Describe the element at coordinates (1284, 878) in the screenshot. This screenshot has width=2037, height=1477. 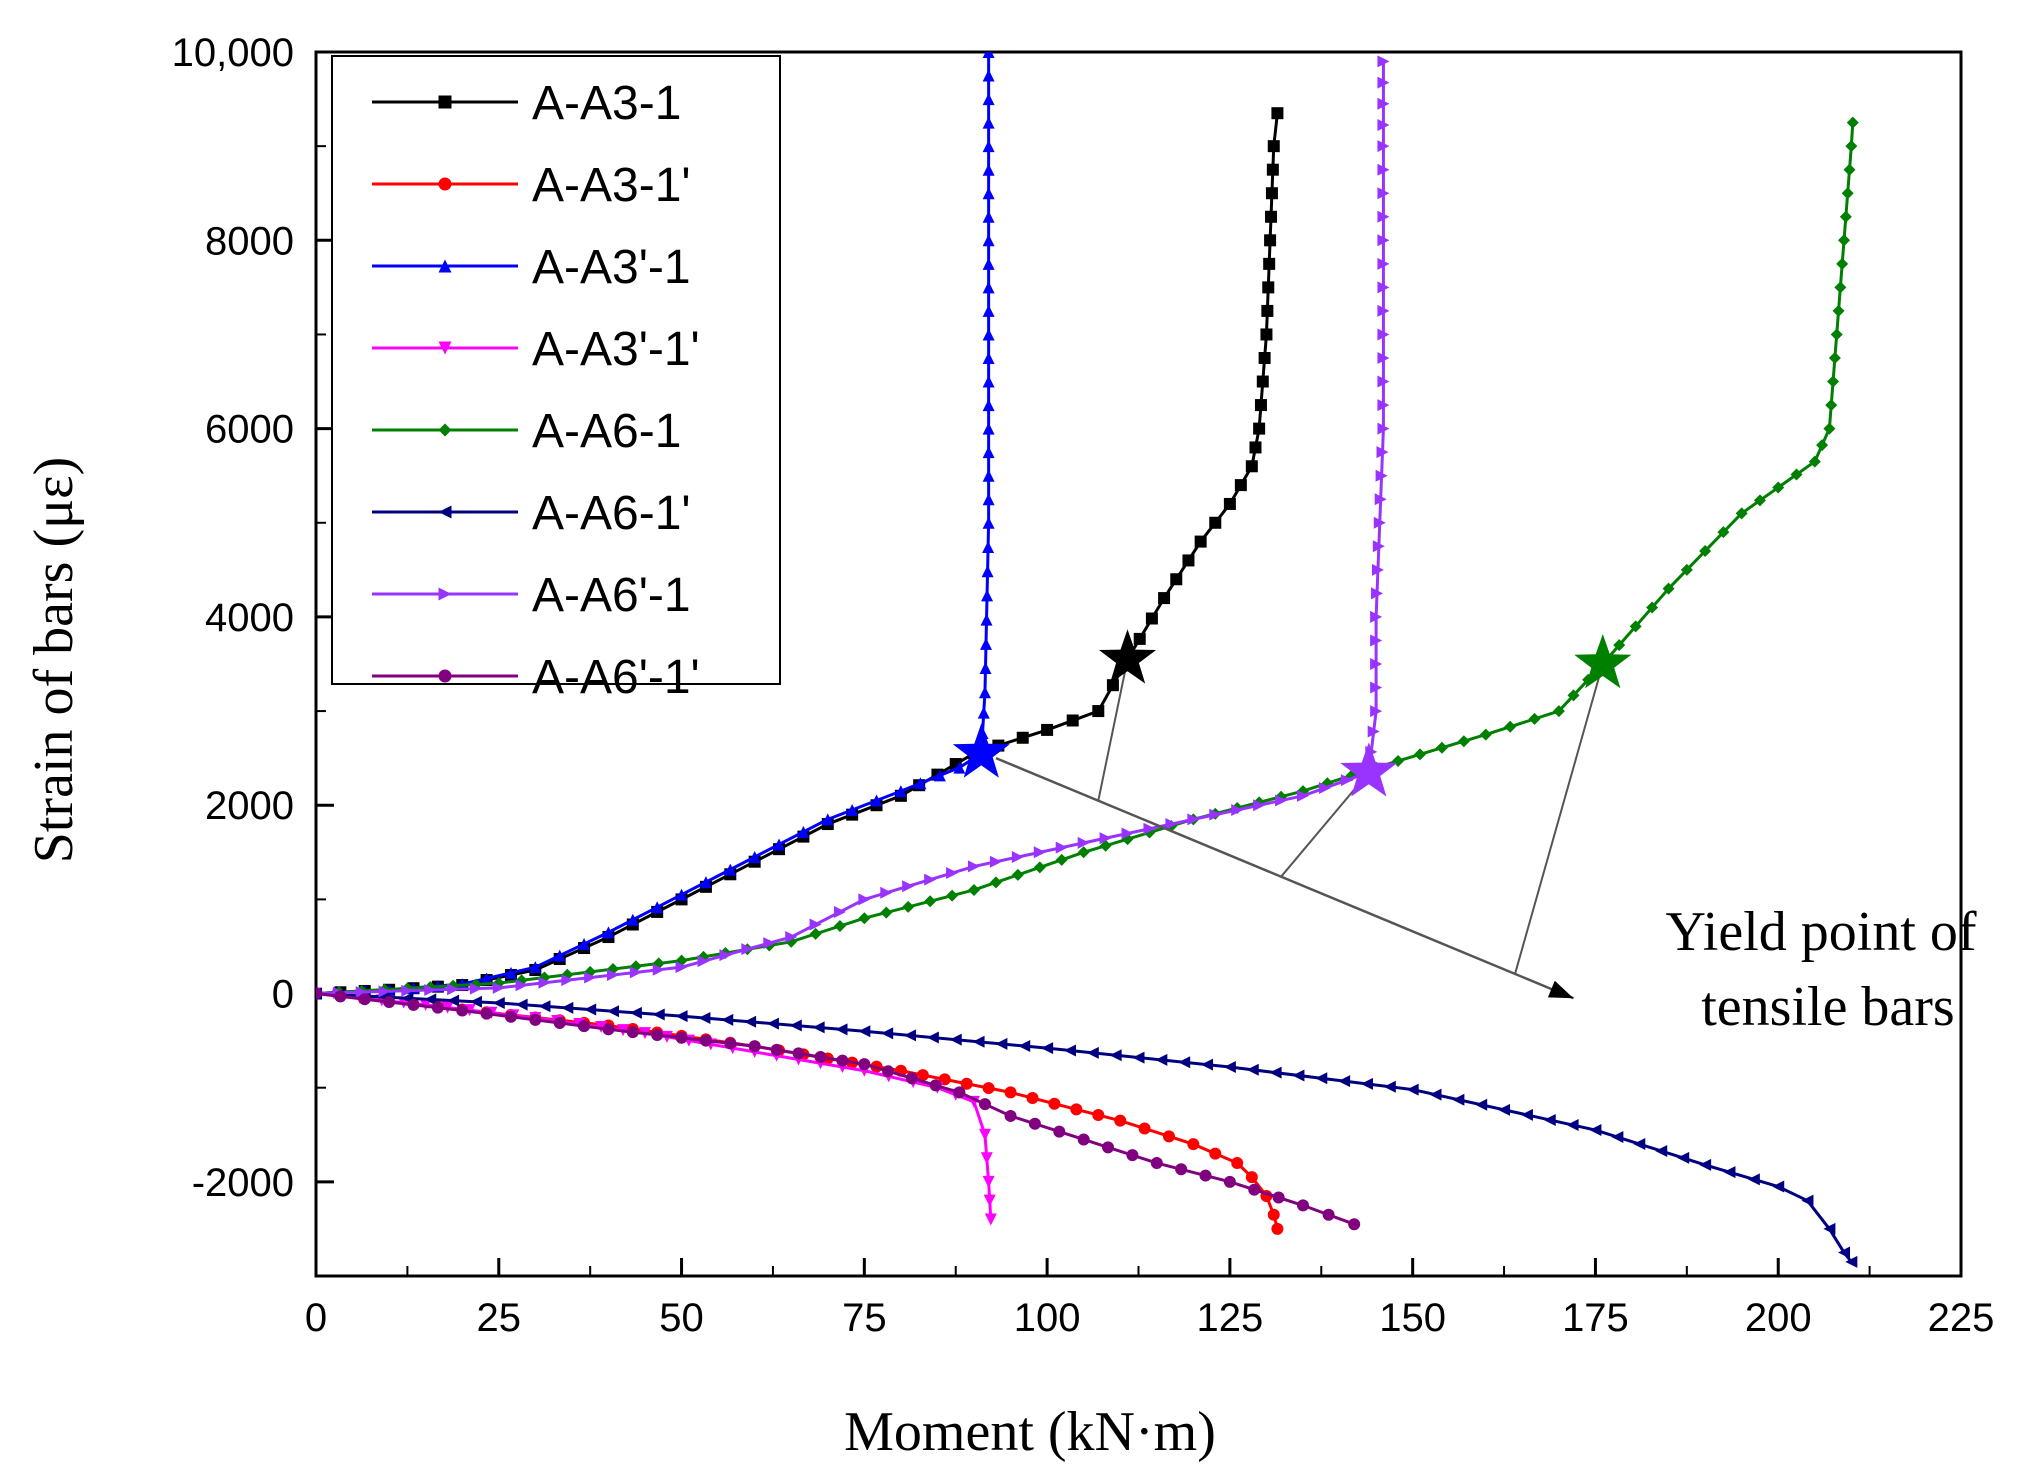
I see `annotation-arrow-line` at that location.